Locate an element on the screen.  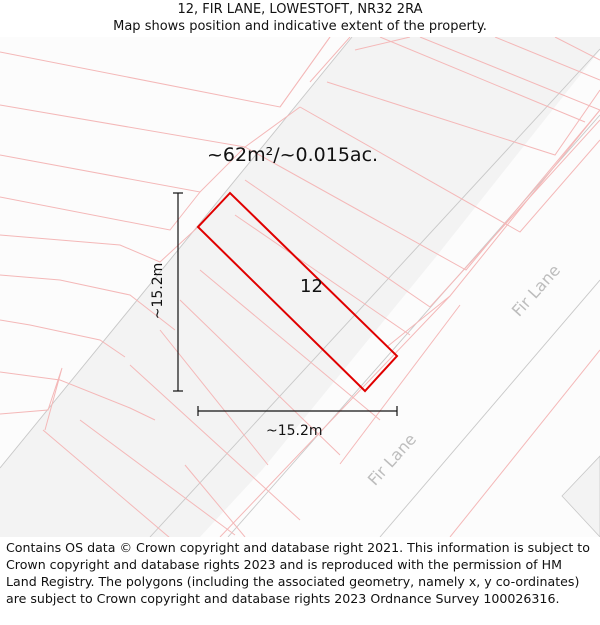
horizontal-measure is located at coordinates (297, 411).